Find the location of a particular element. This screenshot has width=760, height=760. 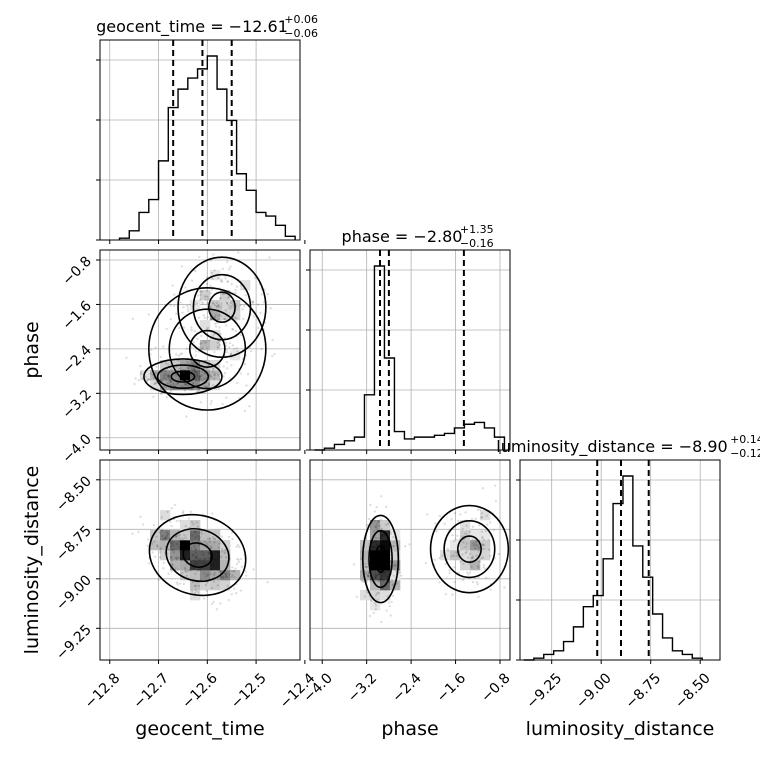

histogram-step is located at coordinates (207, 147).